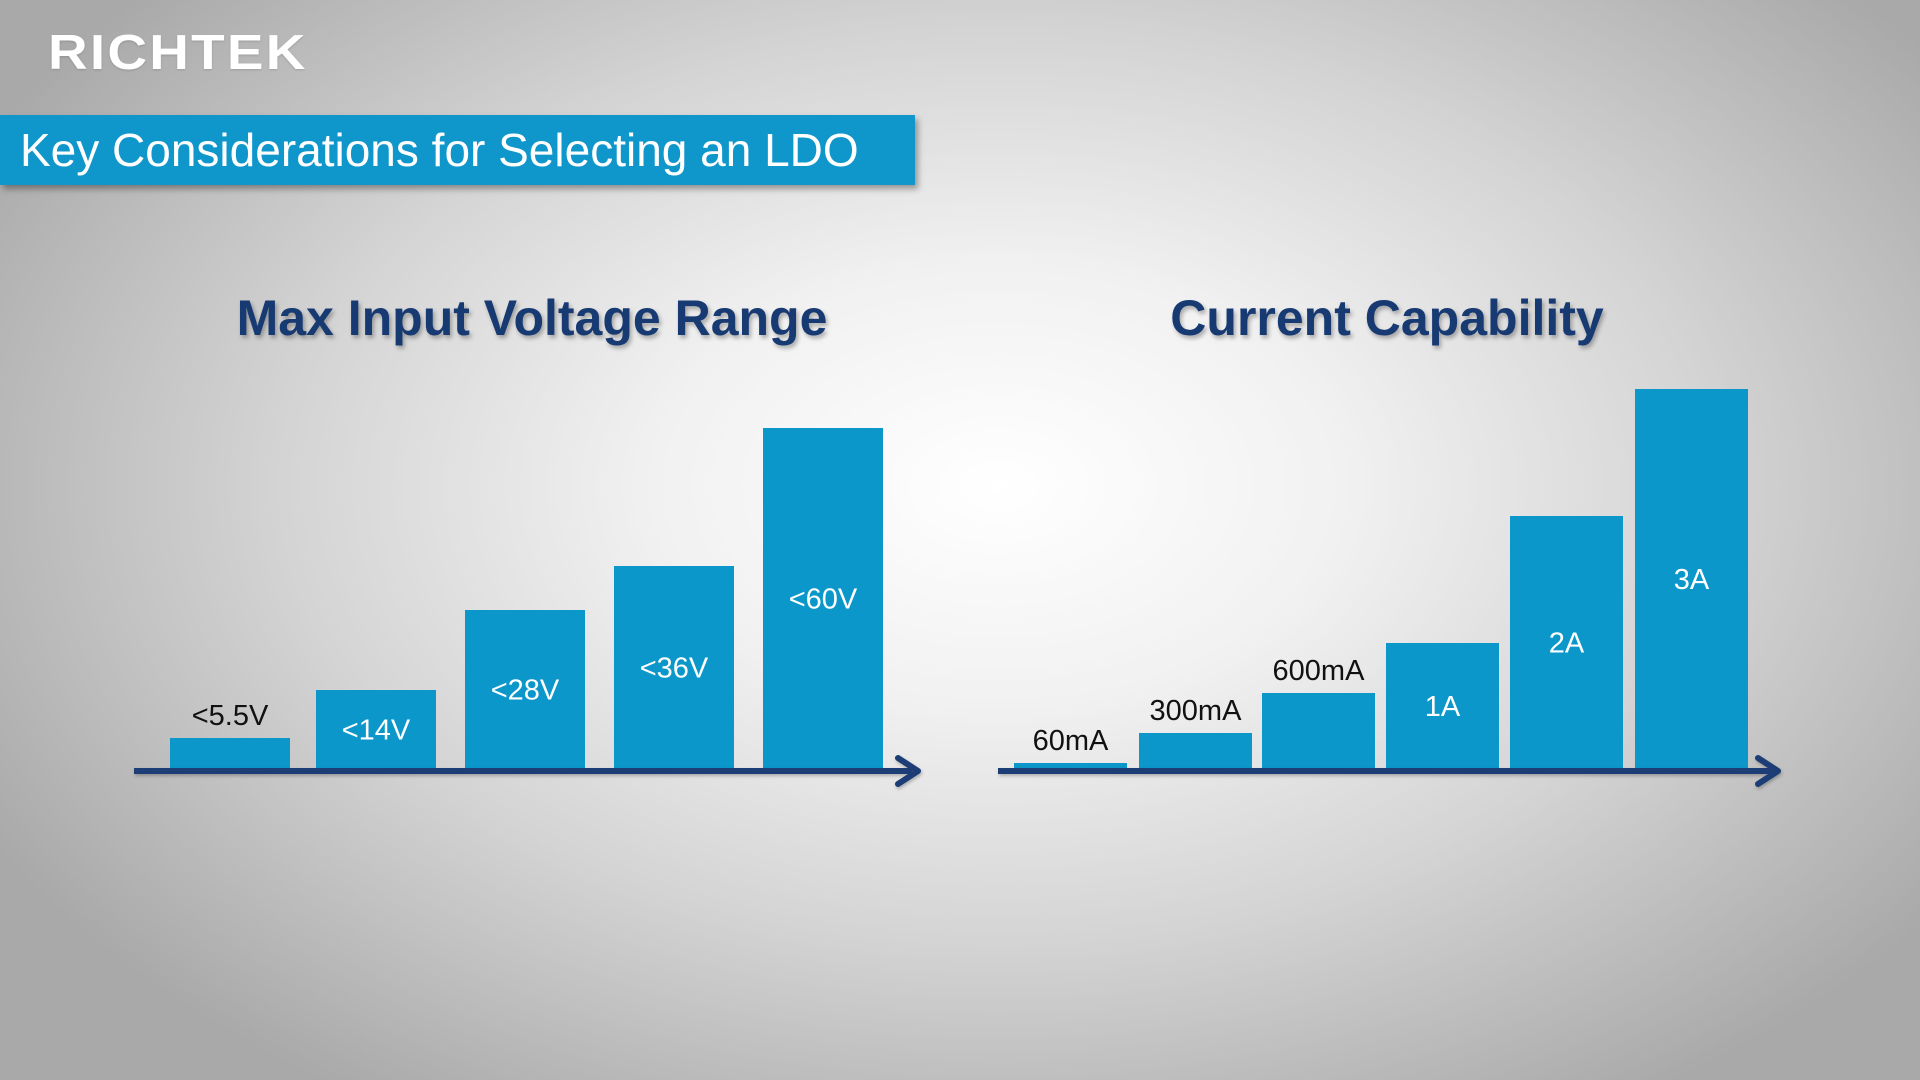 This screenshot has width=1920, height=1080. I want to click on voltage-chart-title: Max Input Voltage Range, so click(532, 318).